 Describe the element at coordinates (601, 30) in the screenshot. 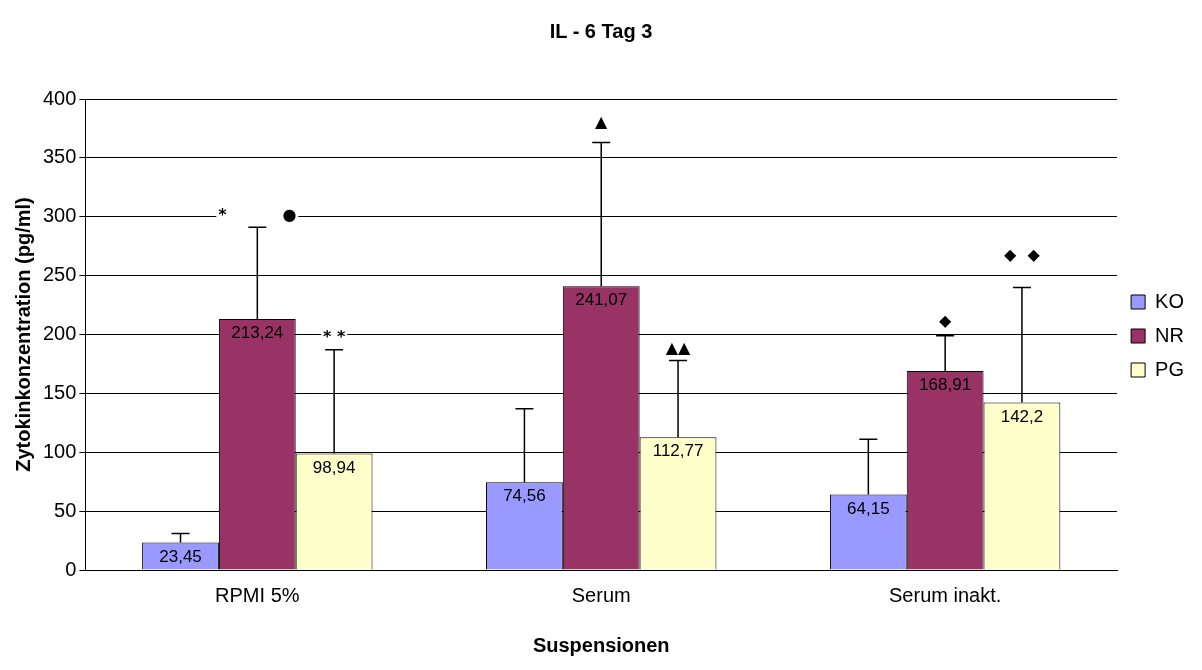

I see `chart-title: IL - 6 Tag 3` at that location.